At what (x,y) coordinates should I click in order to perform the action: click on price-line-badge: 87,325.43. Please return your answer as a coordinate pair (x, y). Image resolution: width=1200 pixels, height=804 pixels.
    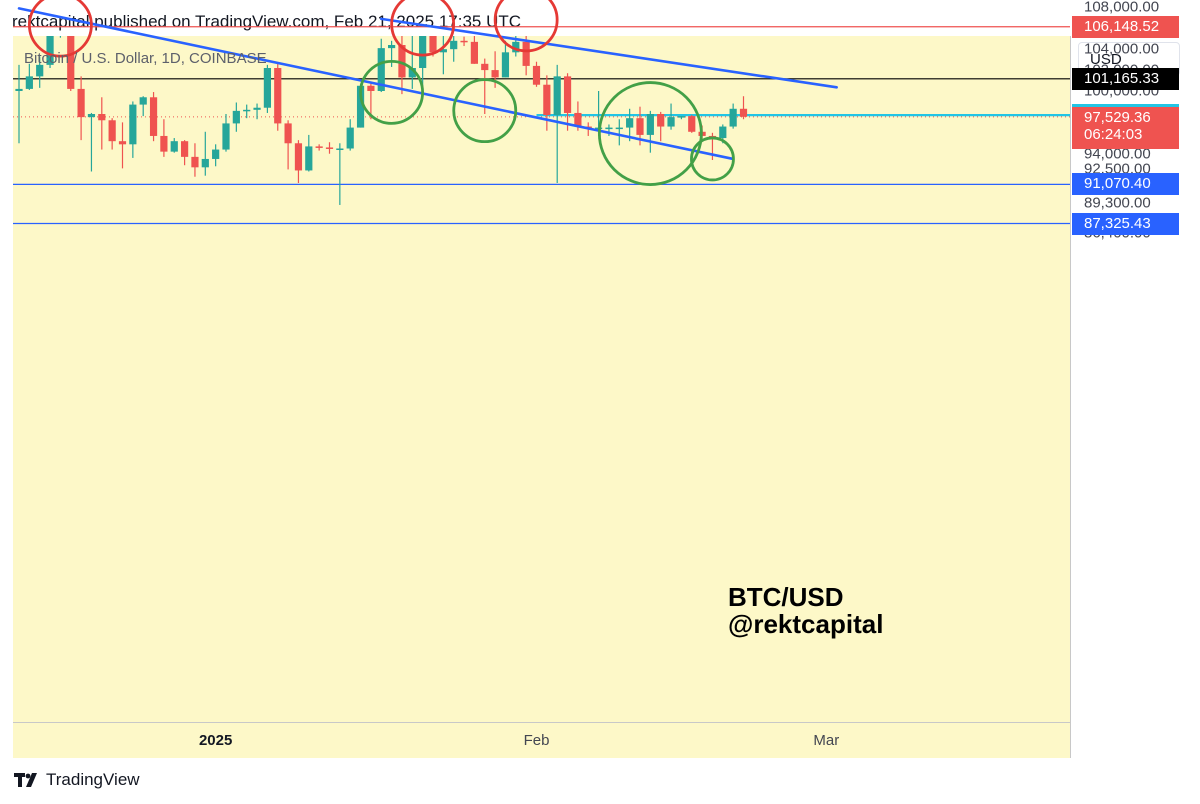
    Looking at the image, I should click on (1125, 223).